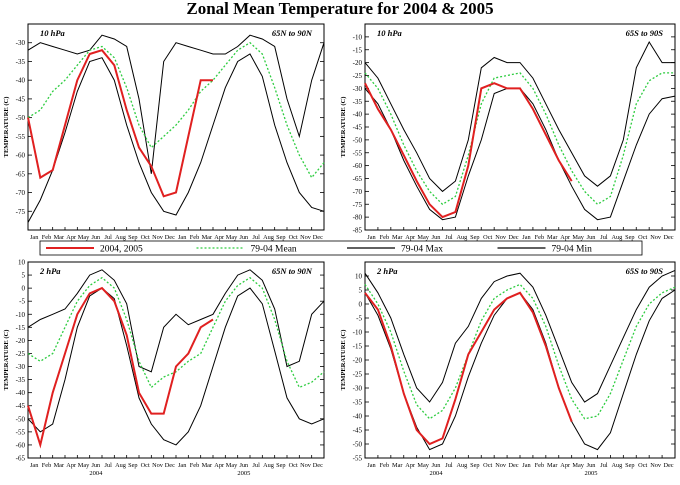 This screenshot has width=680, height=485. What do you see at coordinates (21, 193) in the screenshot?
I see `y-tick-label: -70` at bounding box center [21, 193].